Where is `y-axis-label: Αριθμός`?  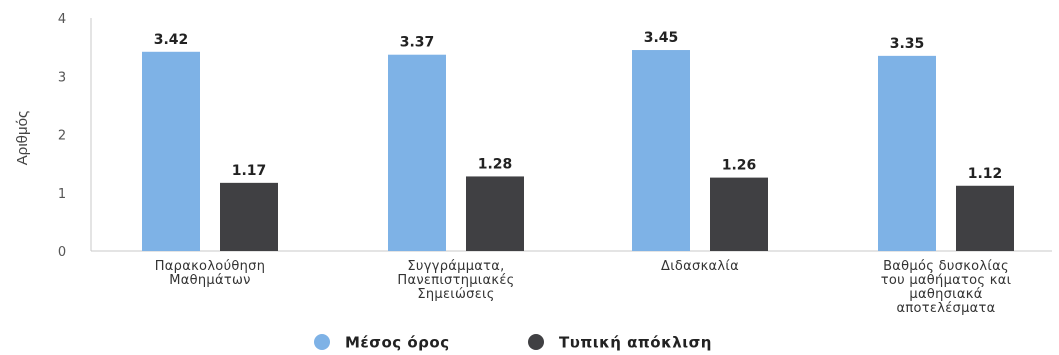 y-axis-label: Αριθμός is located at coordinates (22, 138).